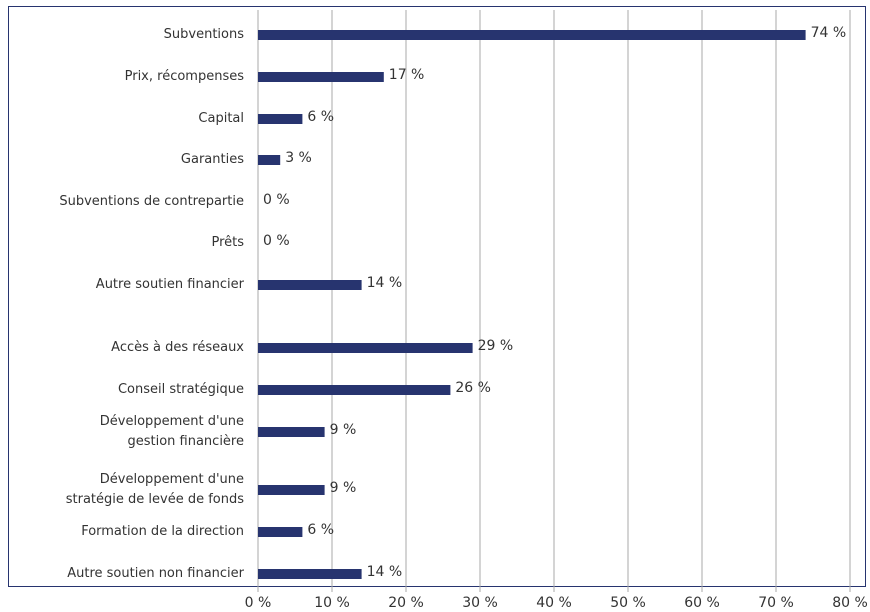 This screenshot has width=870, height=612. What do you see at coordinates (177, 347) in the screenshot?
I see `category-label: Accès à des réseaux` at bounding box center [177, 347].